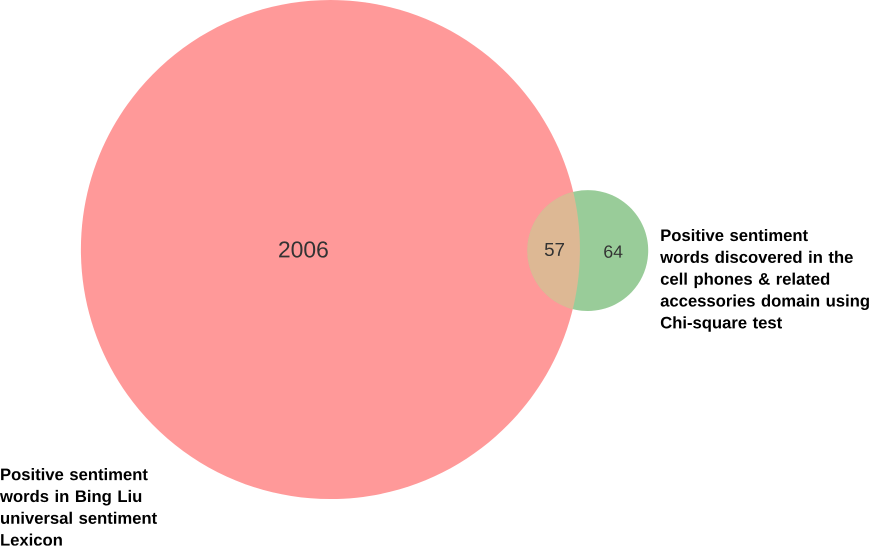 The height and width of the screenshot is (546, 891). What do you see at coordinates (78, 507) in the screenshot?
I see `category-label: Positive sentiment words in Bing Liu universal sentiment Lexicon` at bounding box center [78, 507].